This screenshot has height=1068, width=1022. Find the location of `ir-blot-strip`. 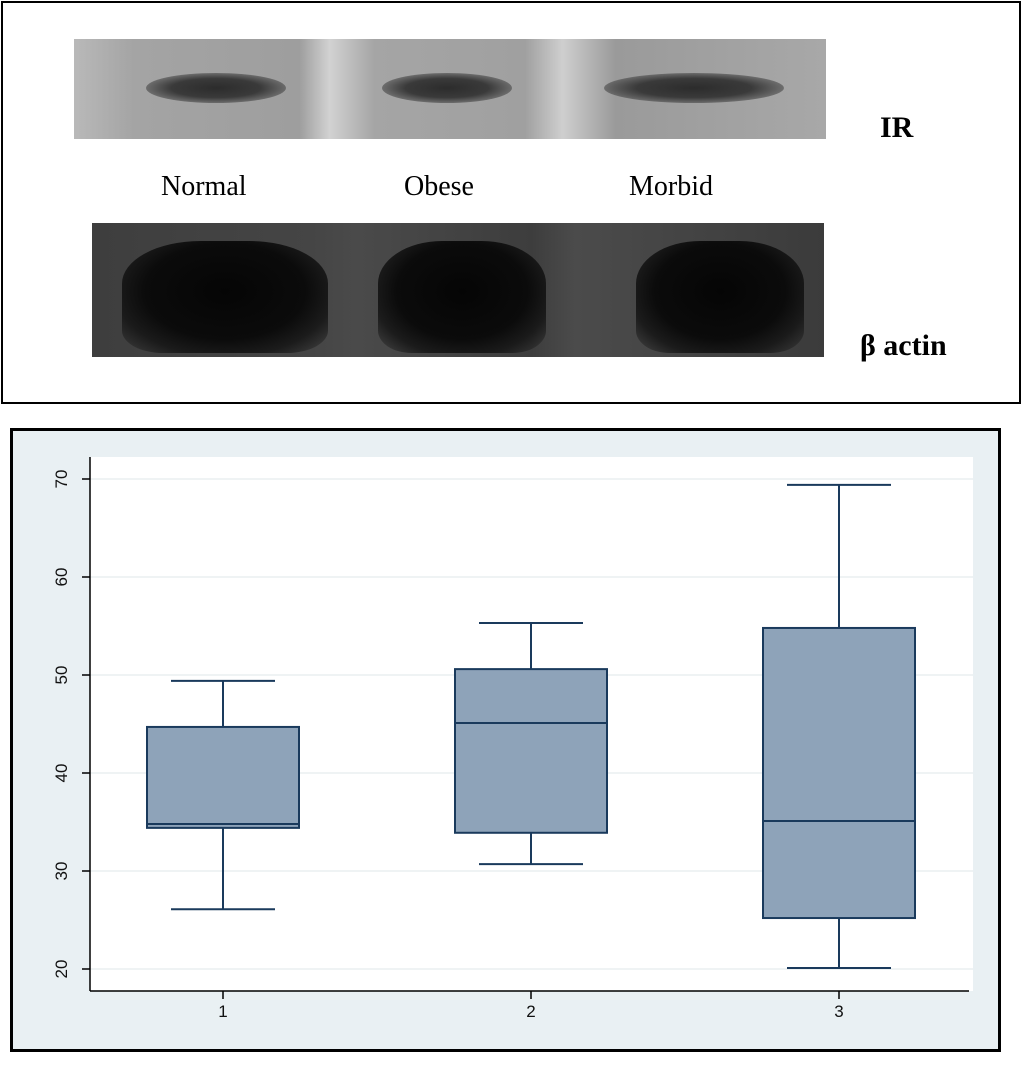

ir-blot-strip is located at coordinates (450, 89).